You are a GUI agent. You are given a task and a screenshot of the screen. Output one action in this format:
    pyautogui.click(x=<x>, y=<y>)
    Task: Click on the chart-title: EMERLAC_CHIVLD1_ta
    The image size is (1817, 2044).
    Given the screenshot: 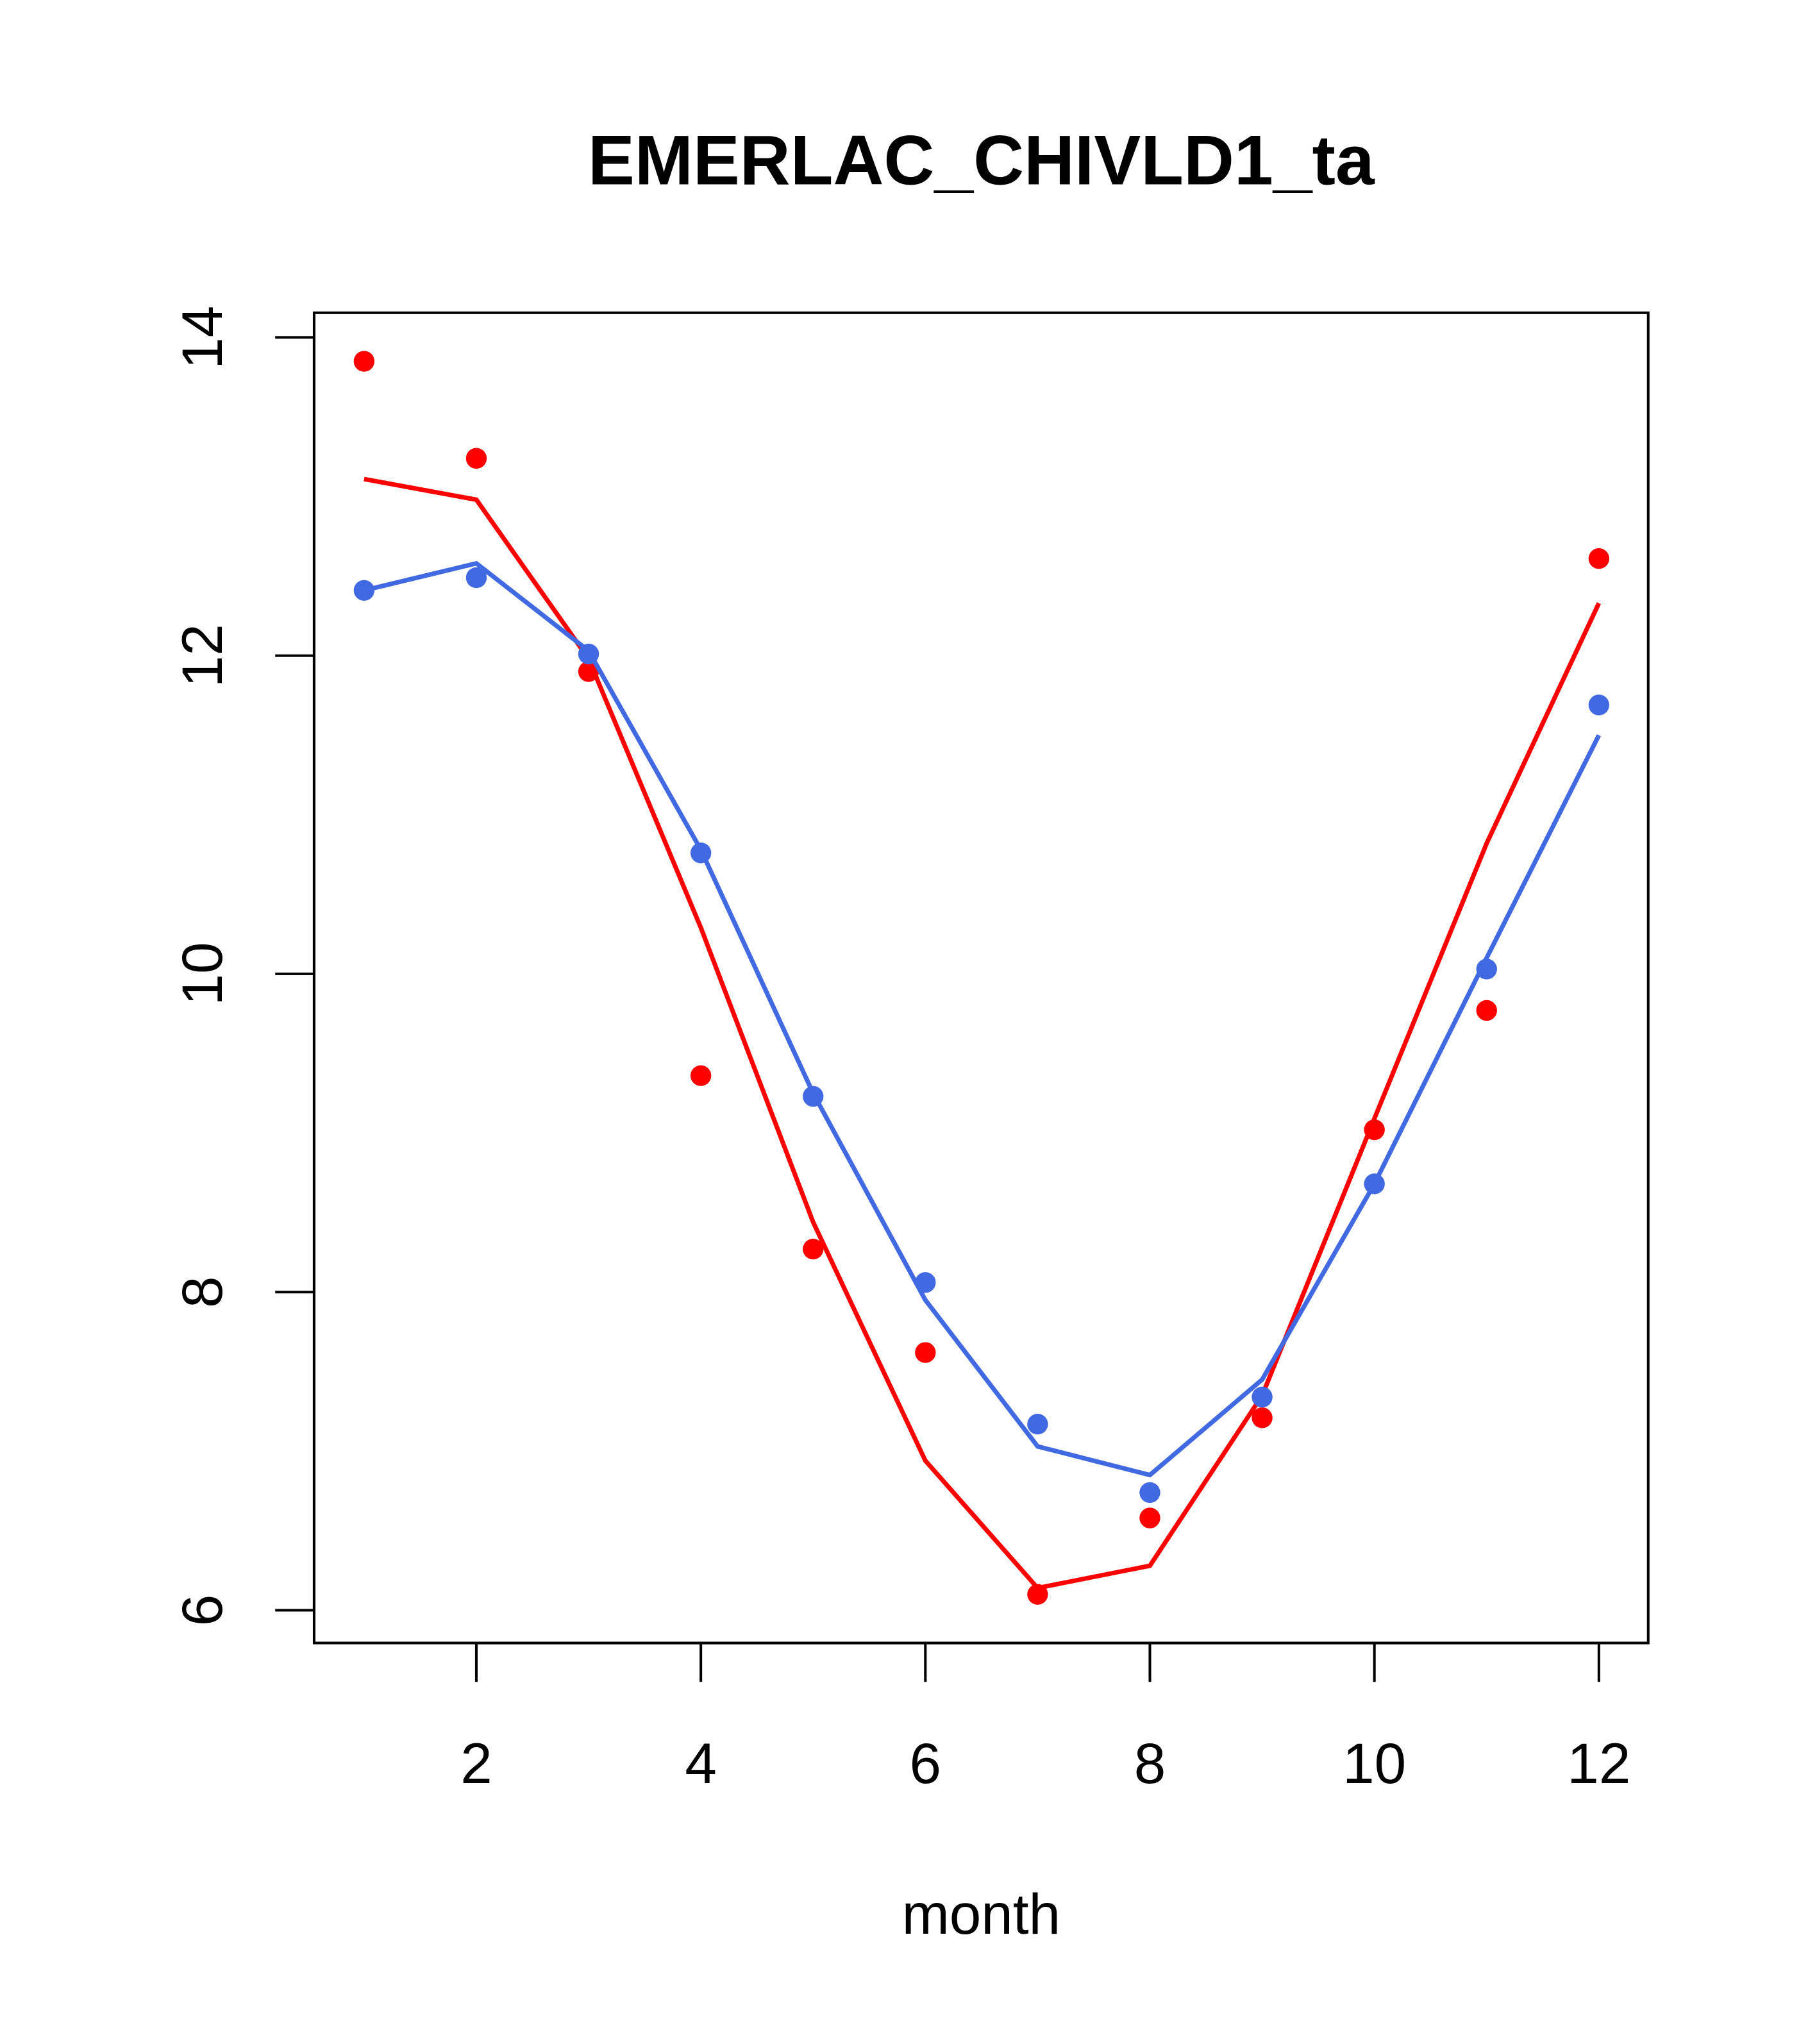 What is the action you would take?
    pyautogui.click(x=981, y=160)
    